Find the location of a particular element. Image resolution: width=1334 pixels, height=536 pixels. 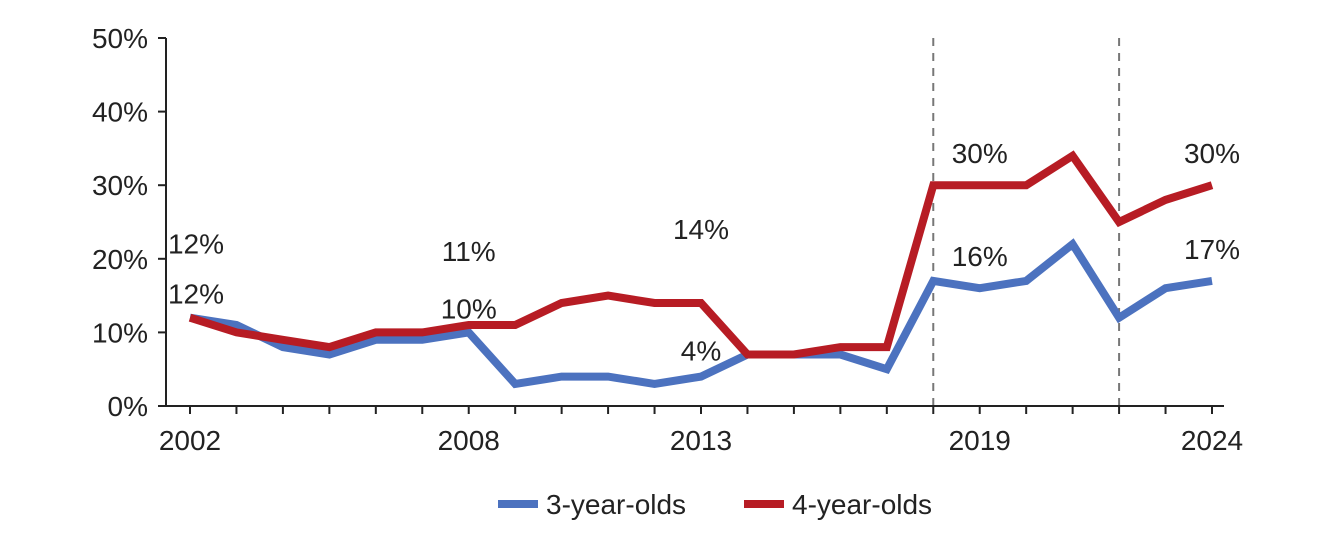

y-tick-label: 50% is located at coordinates (120, 38).